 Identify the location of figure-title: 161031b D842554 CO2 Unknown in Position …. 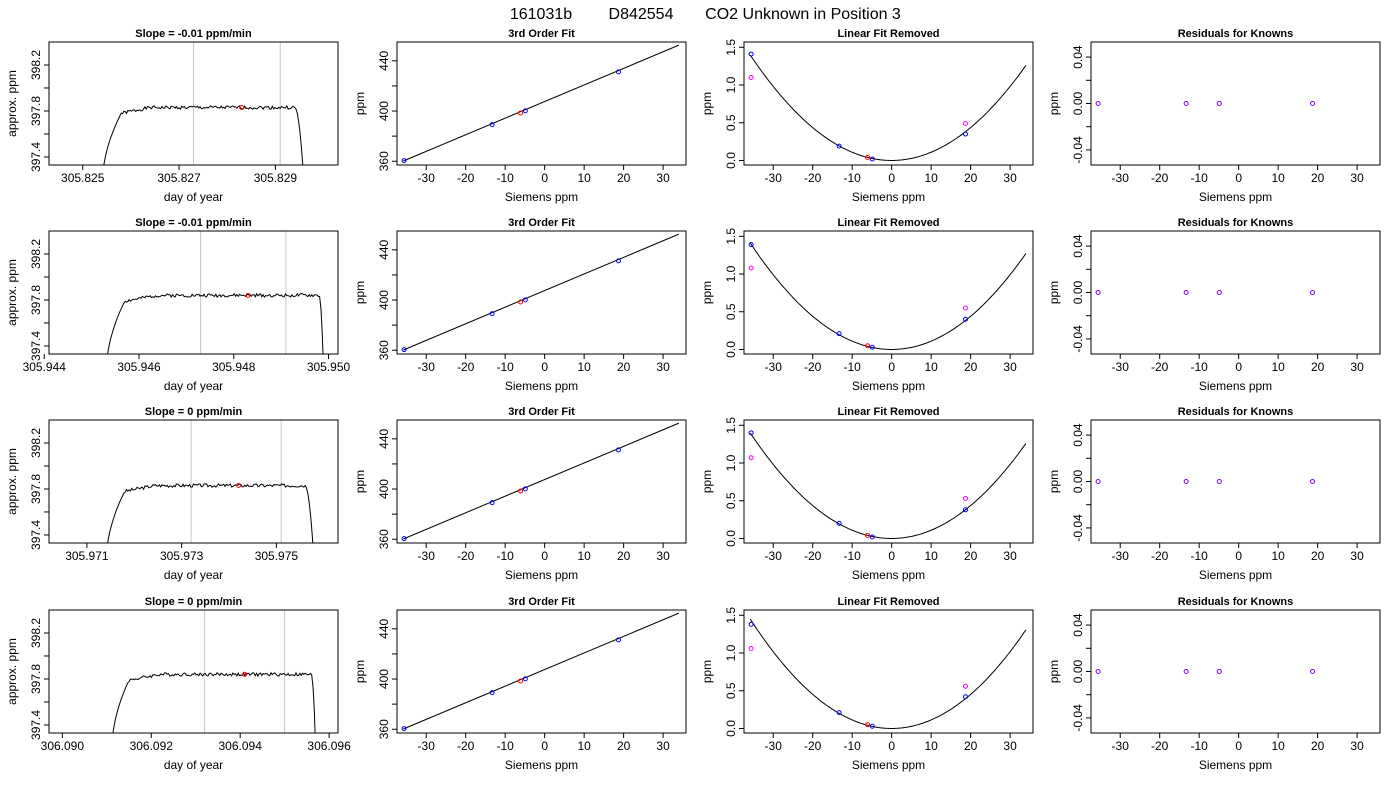
(705, 14).